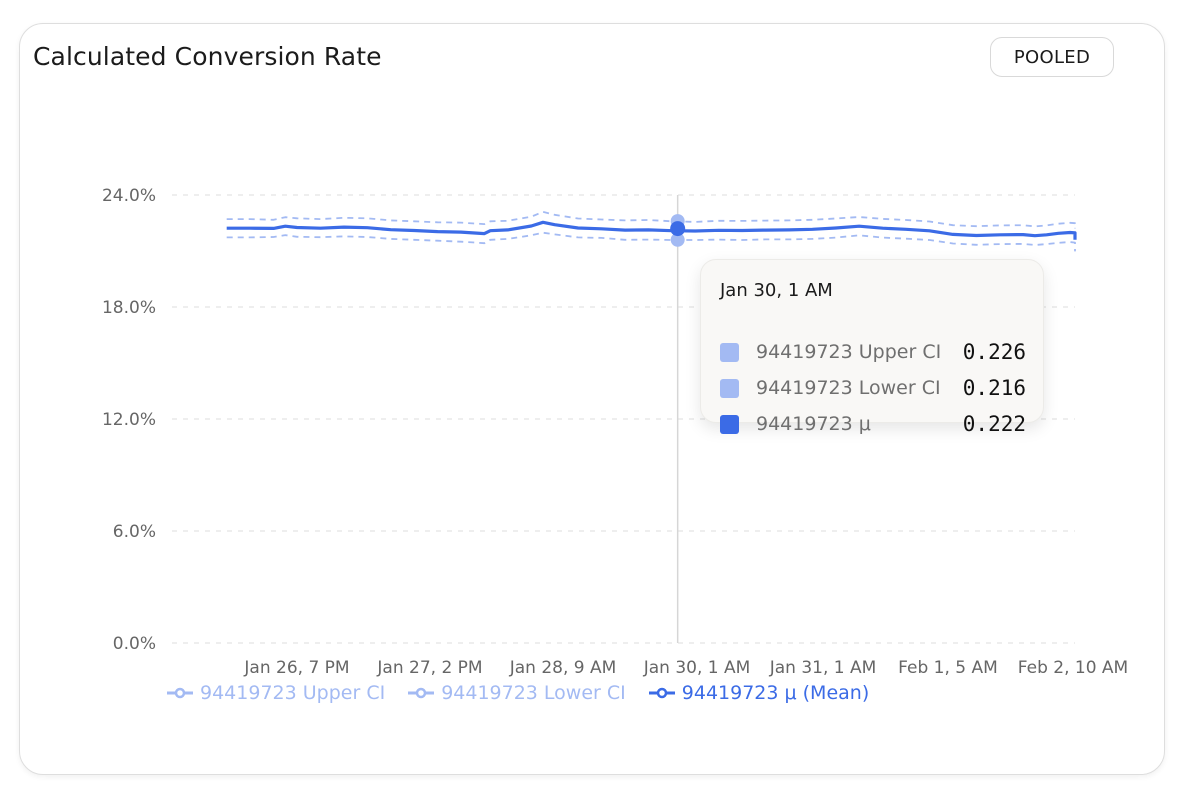 The image size is (1188, 796). Describe the element at coordinates (563, 668) in the screenshot. I see `x-tick-label: Jan 28, 9 AM` at that location.